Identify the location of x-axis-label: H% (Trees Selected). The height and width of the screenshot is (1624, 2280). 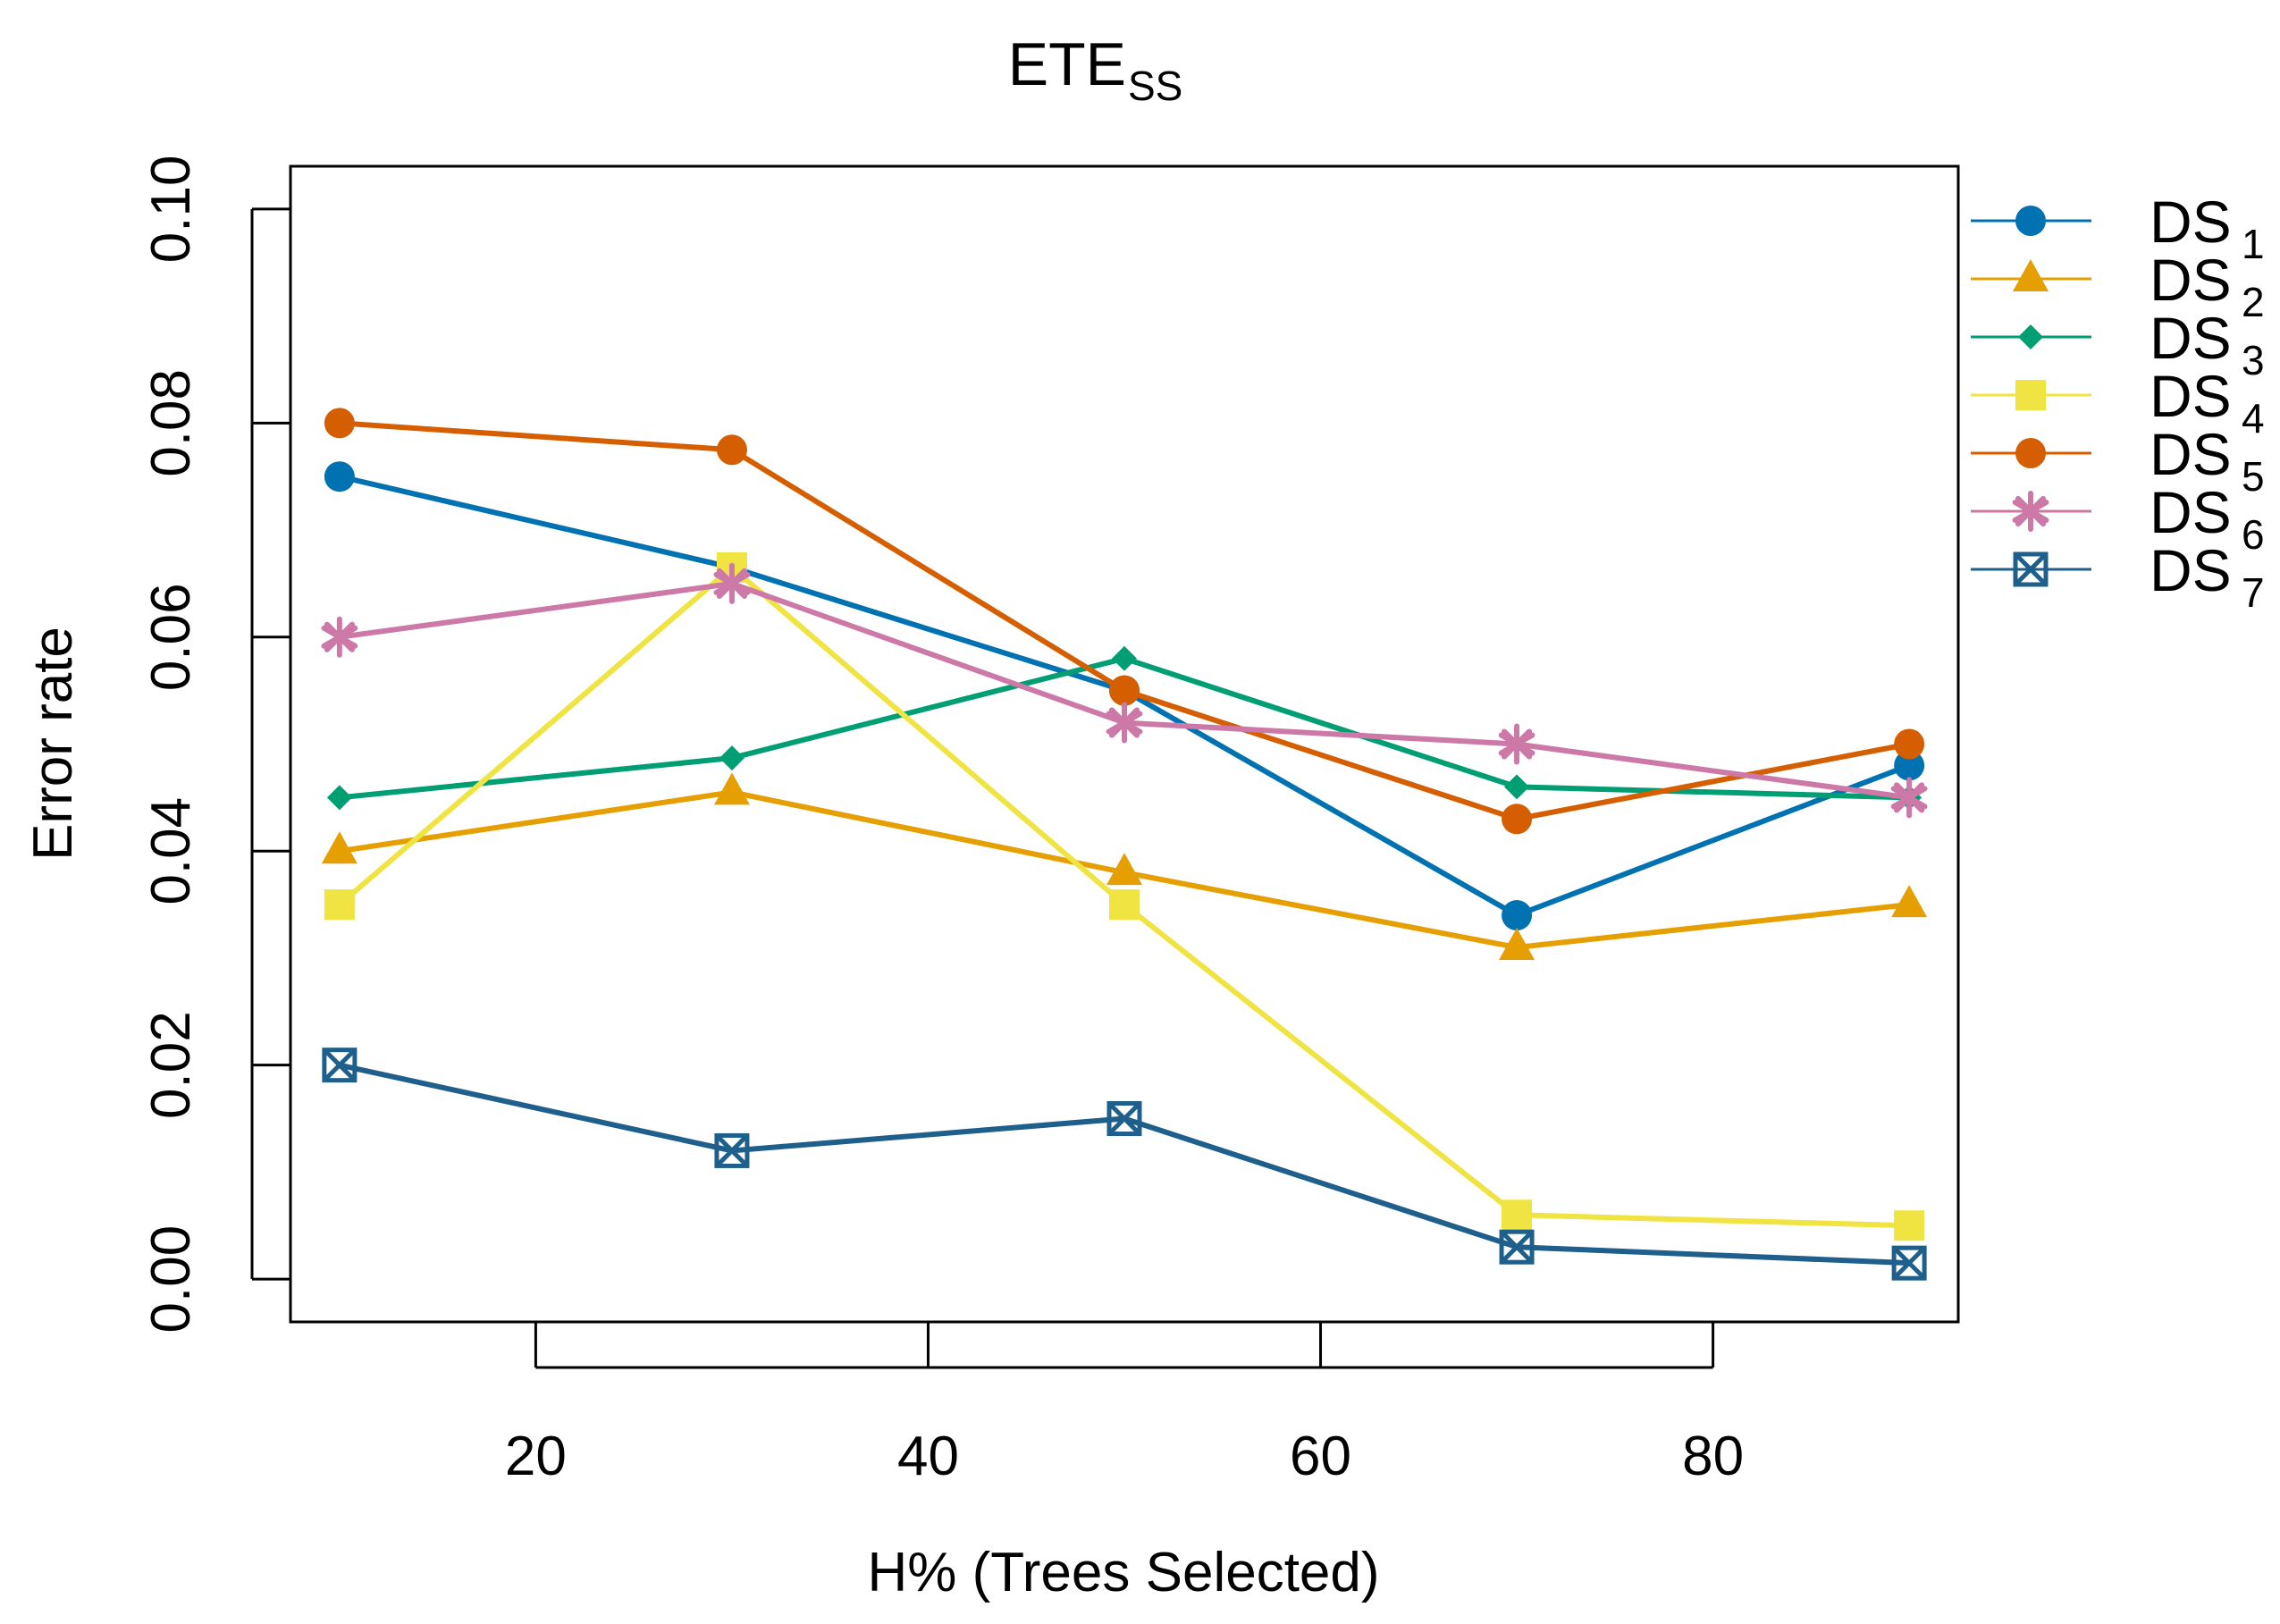
(1123, 1573).